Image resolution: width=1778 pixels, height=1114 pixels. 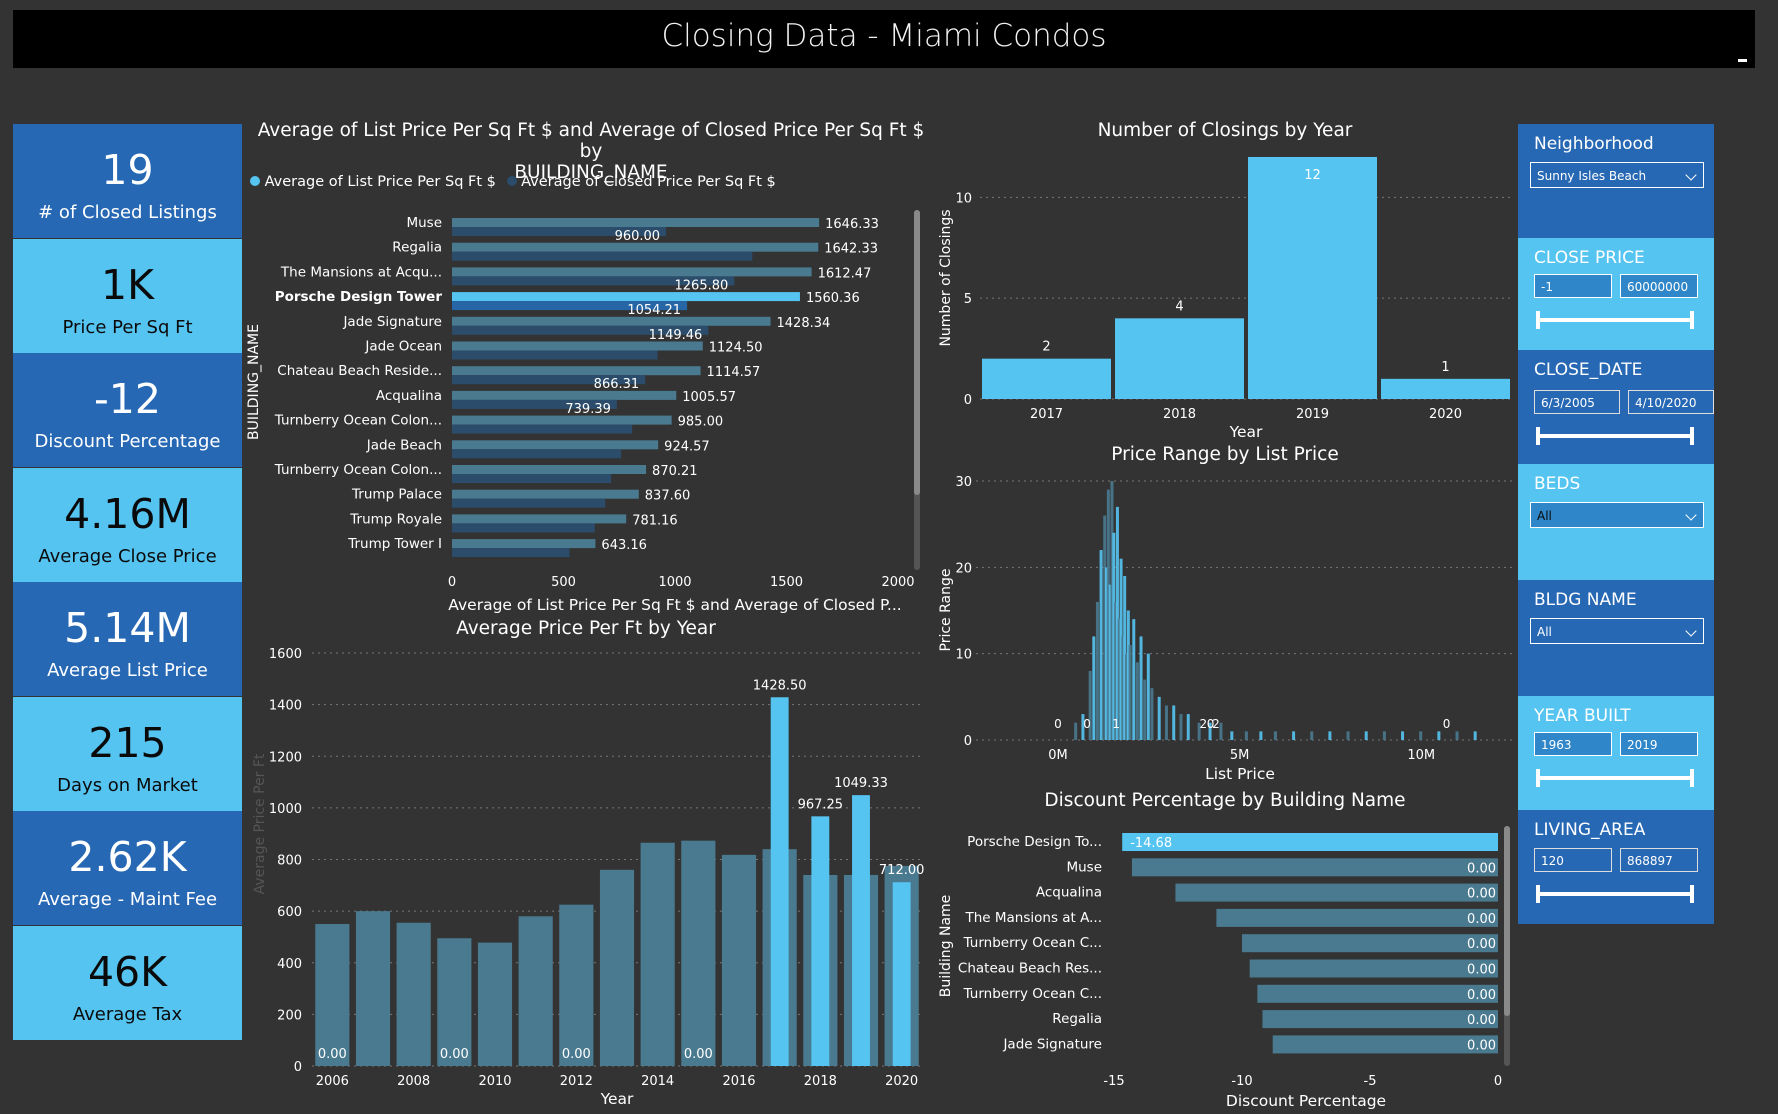 What do you see at coordinates (359, 297) in the screenshot?
I see `category-label: Porsche Design Tower` at bounding box center [359, 297].